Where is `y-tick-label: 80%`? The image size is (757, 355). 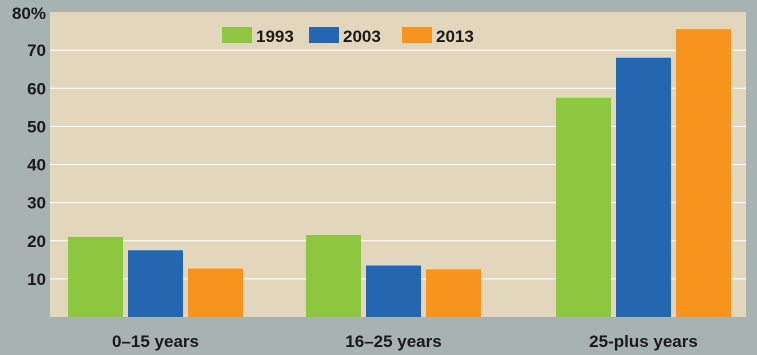
y-tick-label: 80% is located at coordinates (29, 13).